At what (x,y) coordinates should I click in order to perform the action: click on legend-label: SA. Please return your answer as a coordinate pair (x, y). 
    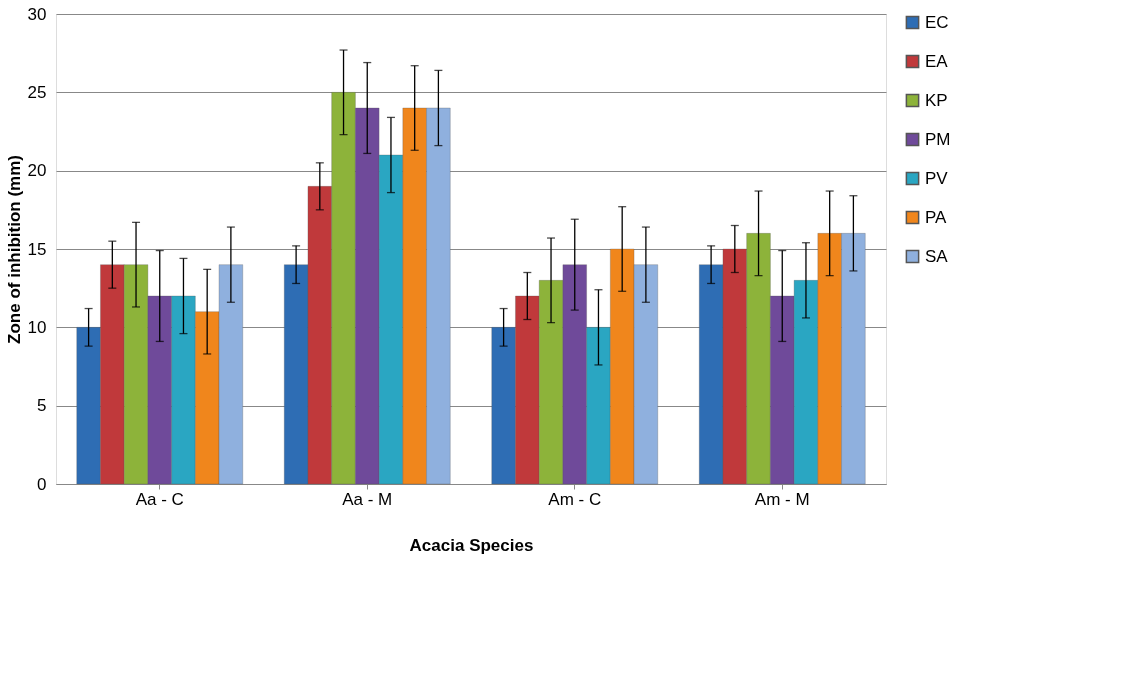
    Looking at the image, I should click on (937, 256).